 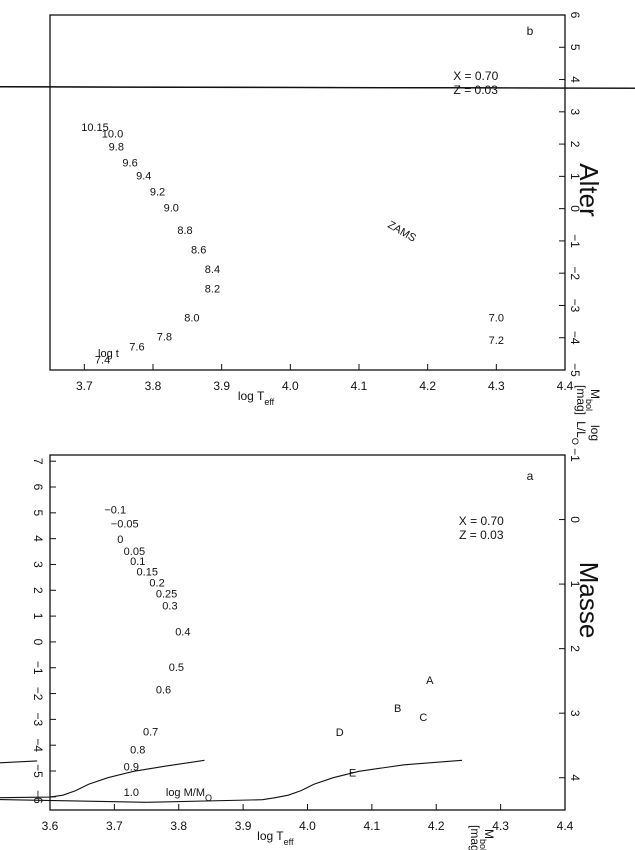 I want to click on isochrone-label: 9.0, so click(x=171, y=209).